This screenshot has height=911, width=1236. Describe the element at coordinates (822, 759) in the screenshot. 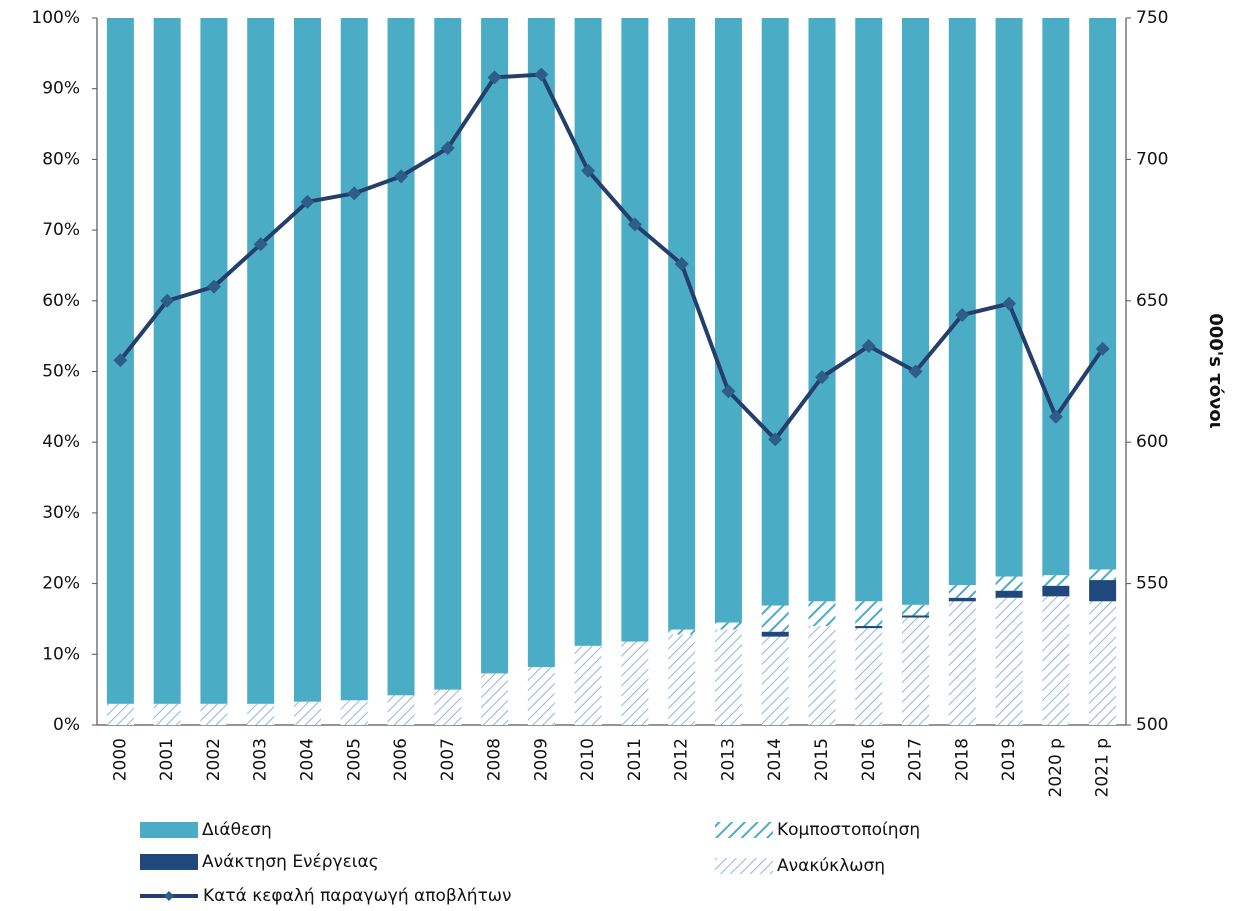

I see `x-tick-label: 2015` at that location.